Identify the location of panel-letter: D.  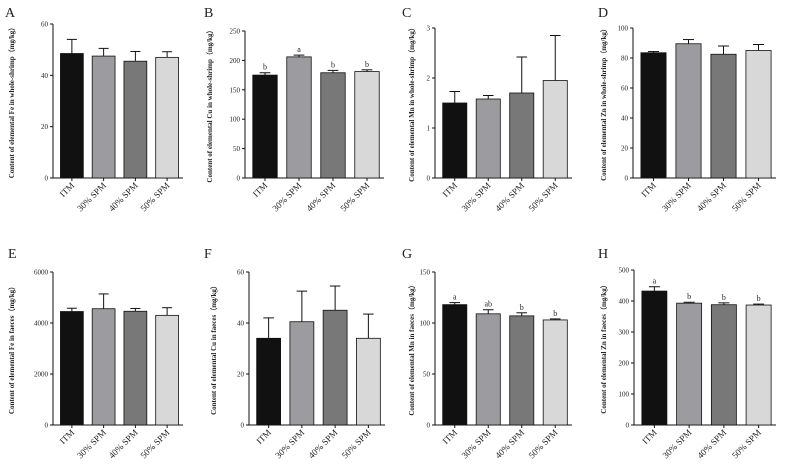
(603, 13).